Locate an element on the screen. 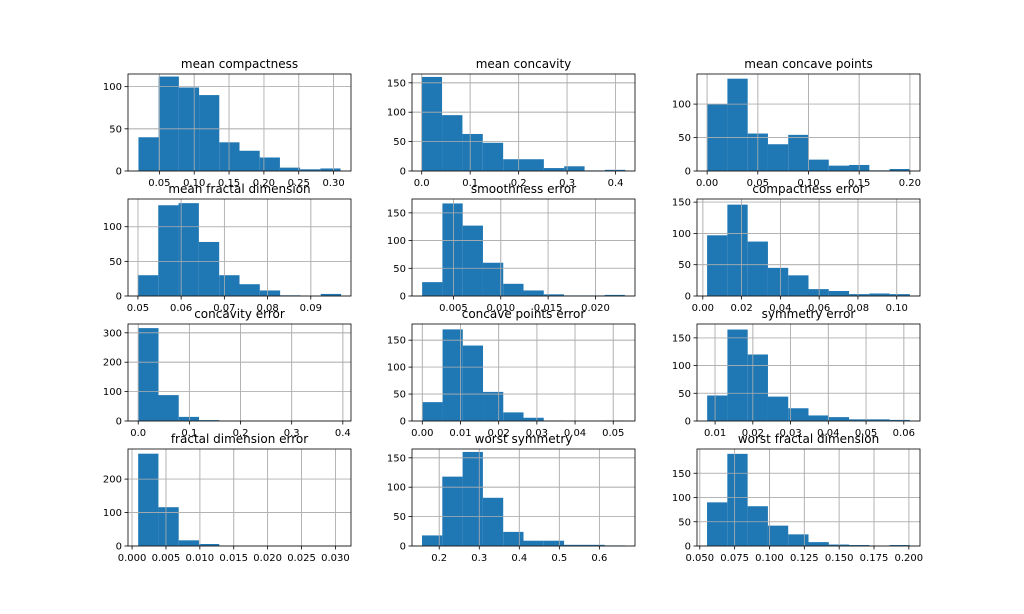  x-tick-label: 0.09 is located at coordinates (311, 308).